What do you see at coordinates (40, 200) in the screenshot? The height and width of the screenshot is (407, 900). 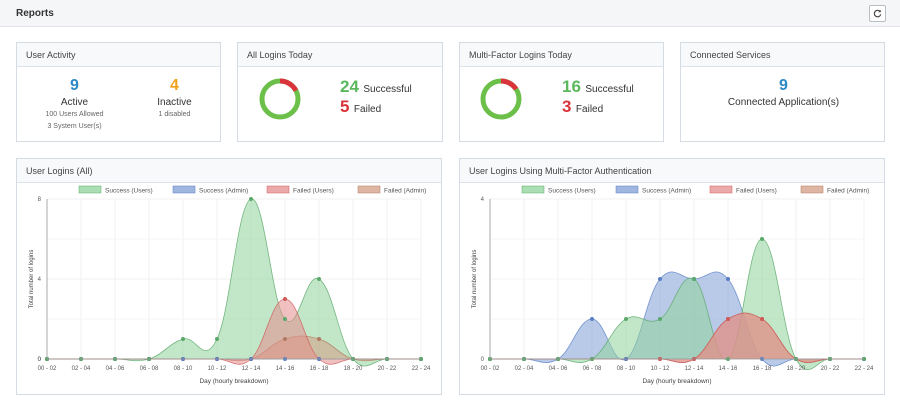 I see `y-tick-label: 8` at bounding box center [40, 200].